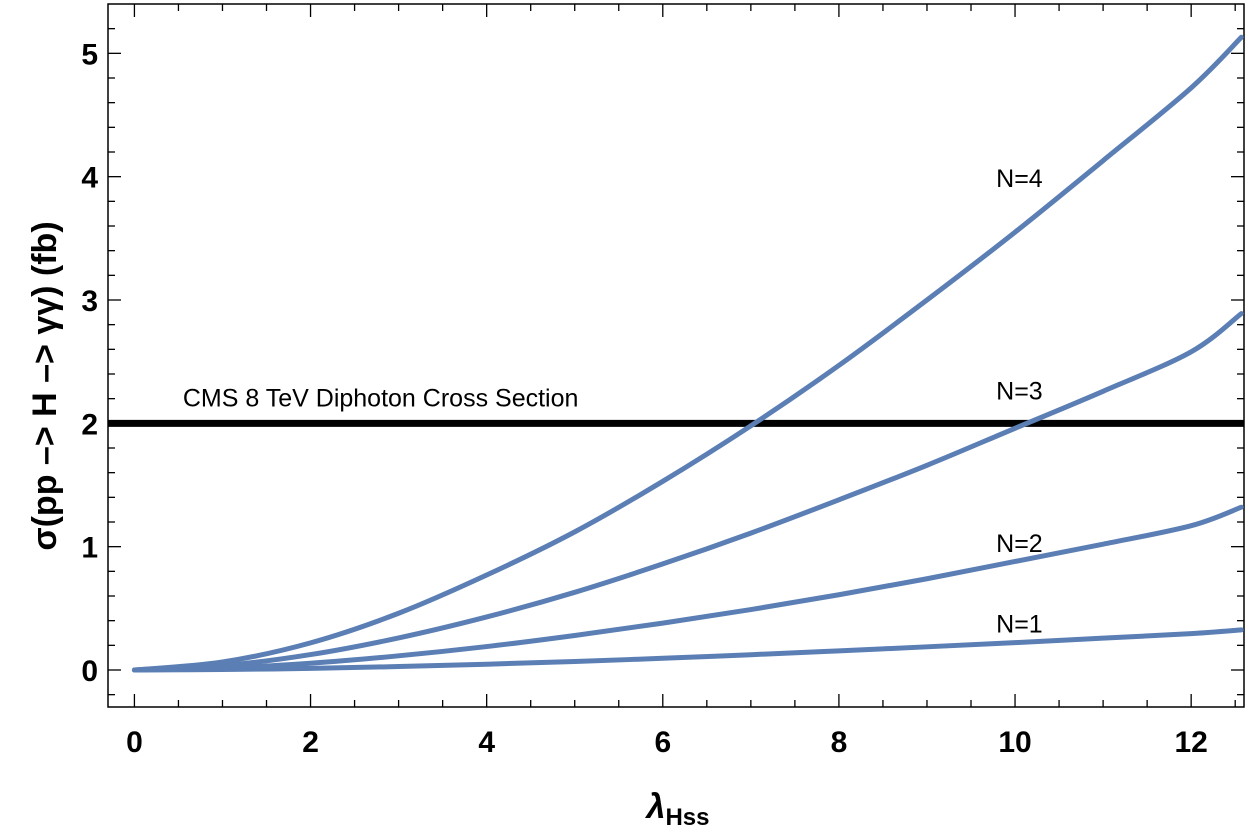  I want to click on series-label: N=4, so click(1019, 179).